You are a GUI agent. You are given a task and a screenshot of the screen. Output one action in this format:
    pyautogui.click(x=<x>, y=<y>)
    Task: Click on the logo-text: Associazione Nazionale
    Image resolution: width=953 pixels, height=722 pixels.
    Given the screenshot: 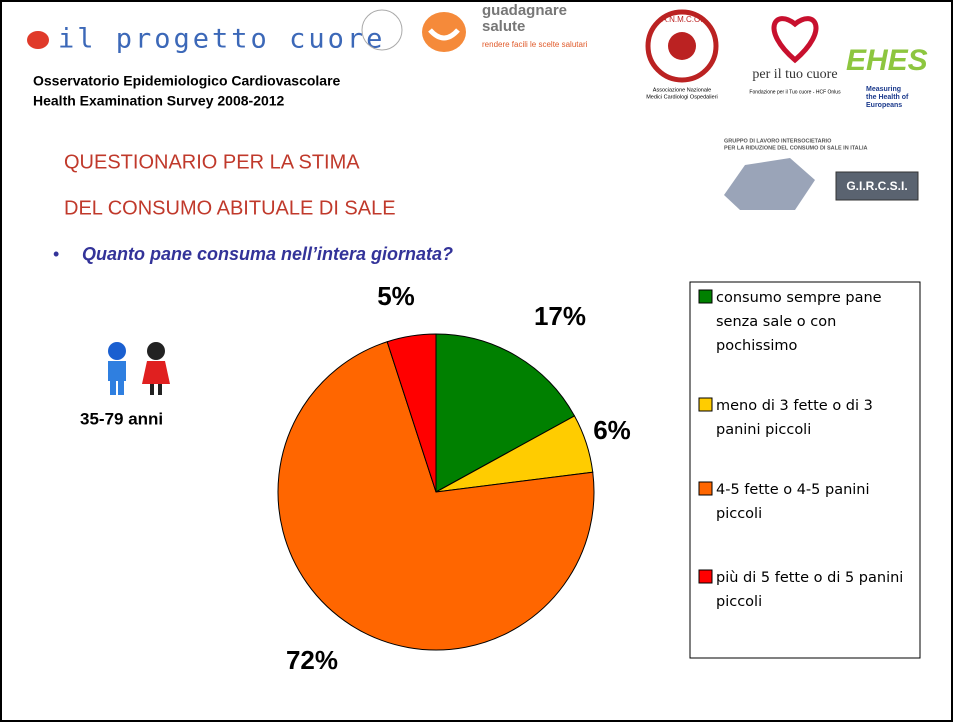 What is the action you would take?
    pyautogui.click(x=682, y=90)
    